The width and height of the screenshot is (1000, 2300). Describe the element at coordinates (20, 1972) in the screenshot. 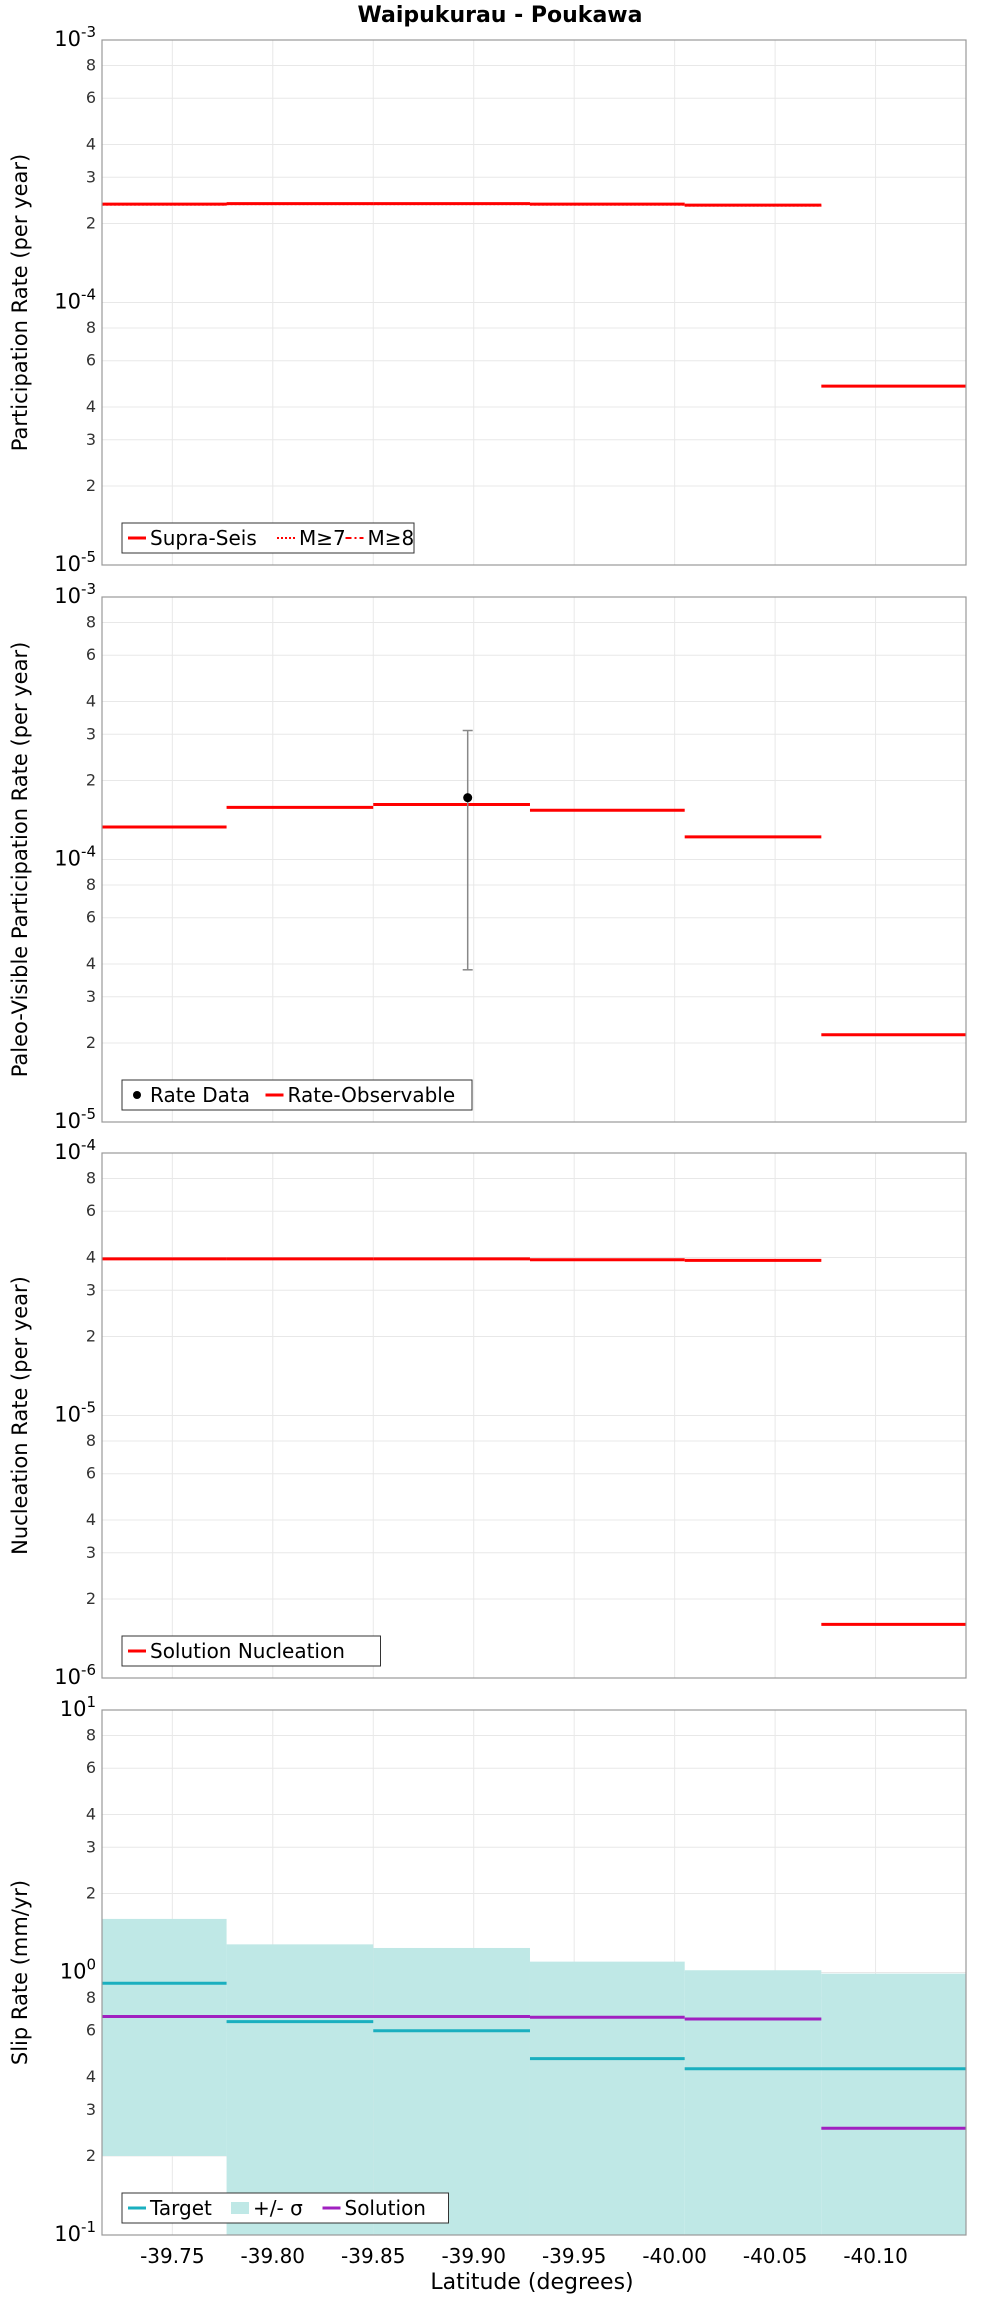

I see `y-axis-label: Slip Rate (mm/yr)` at that location.